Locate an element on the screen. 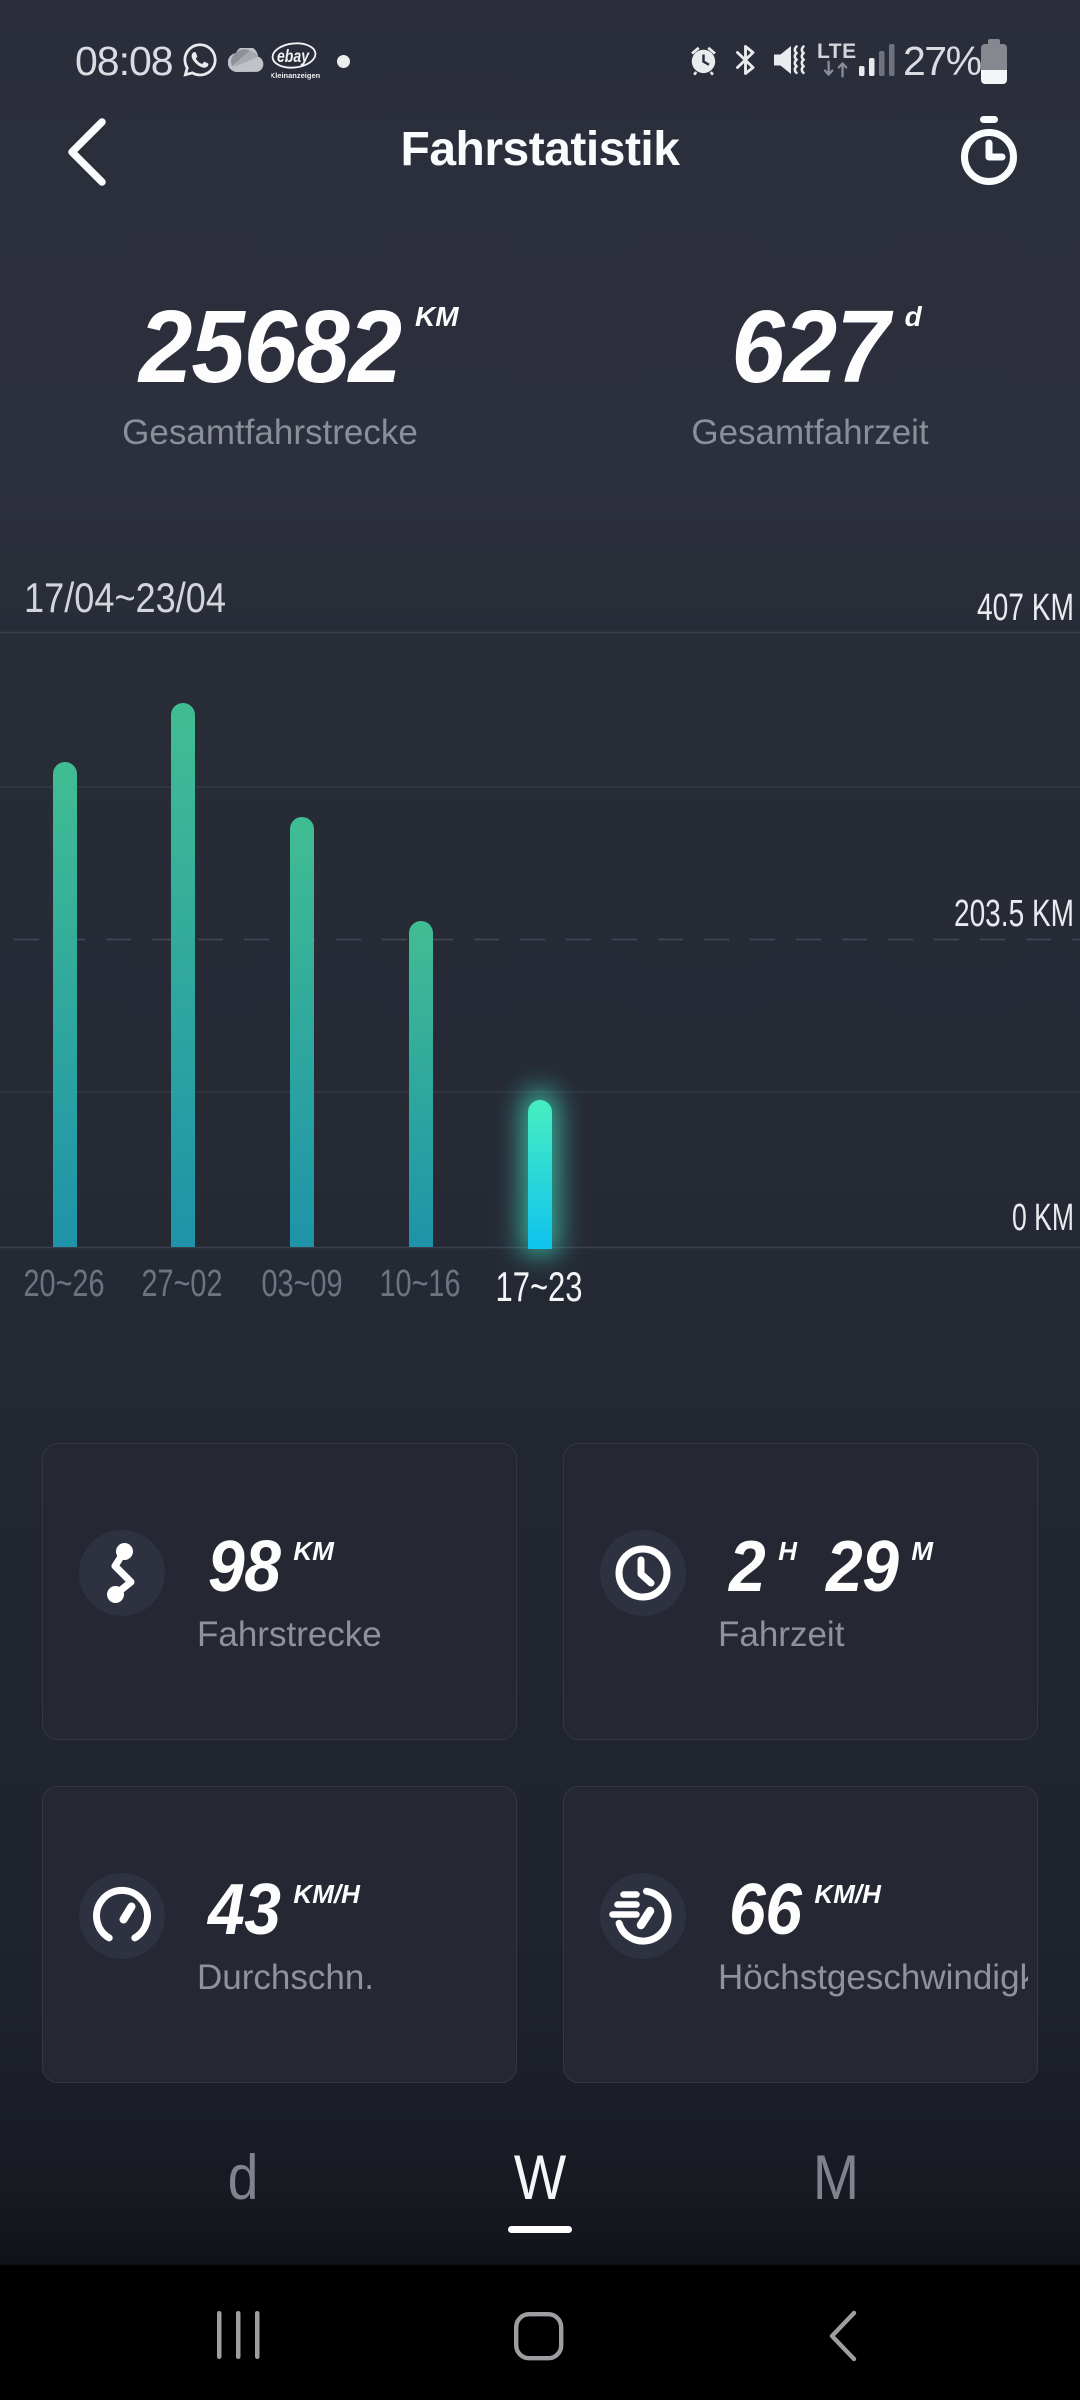 This screenshot has height=2400, width=1080. svg-text: 27~02 is located at coordinates (182, 1284).